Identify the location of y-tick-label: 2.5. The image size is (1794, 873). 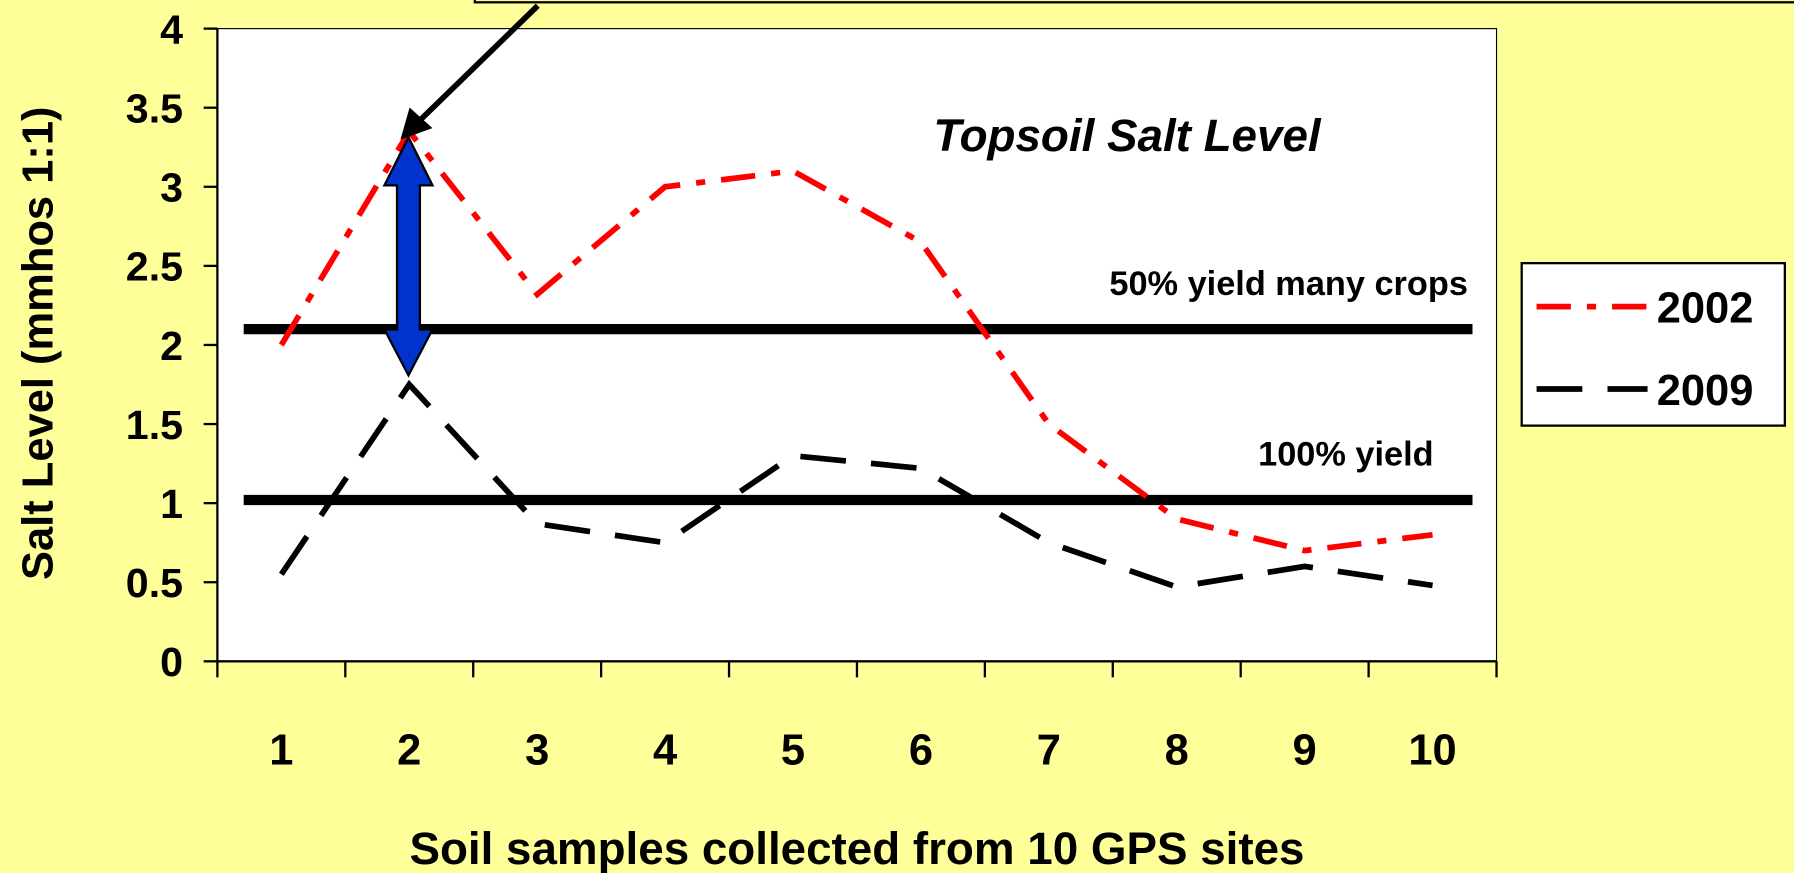
(154, 267).